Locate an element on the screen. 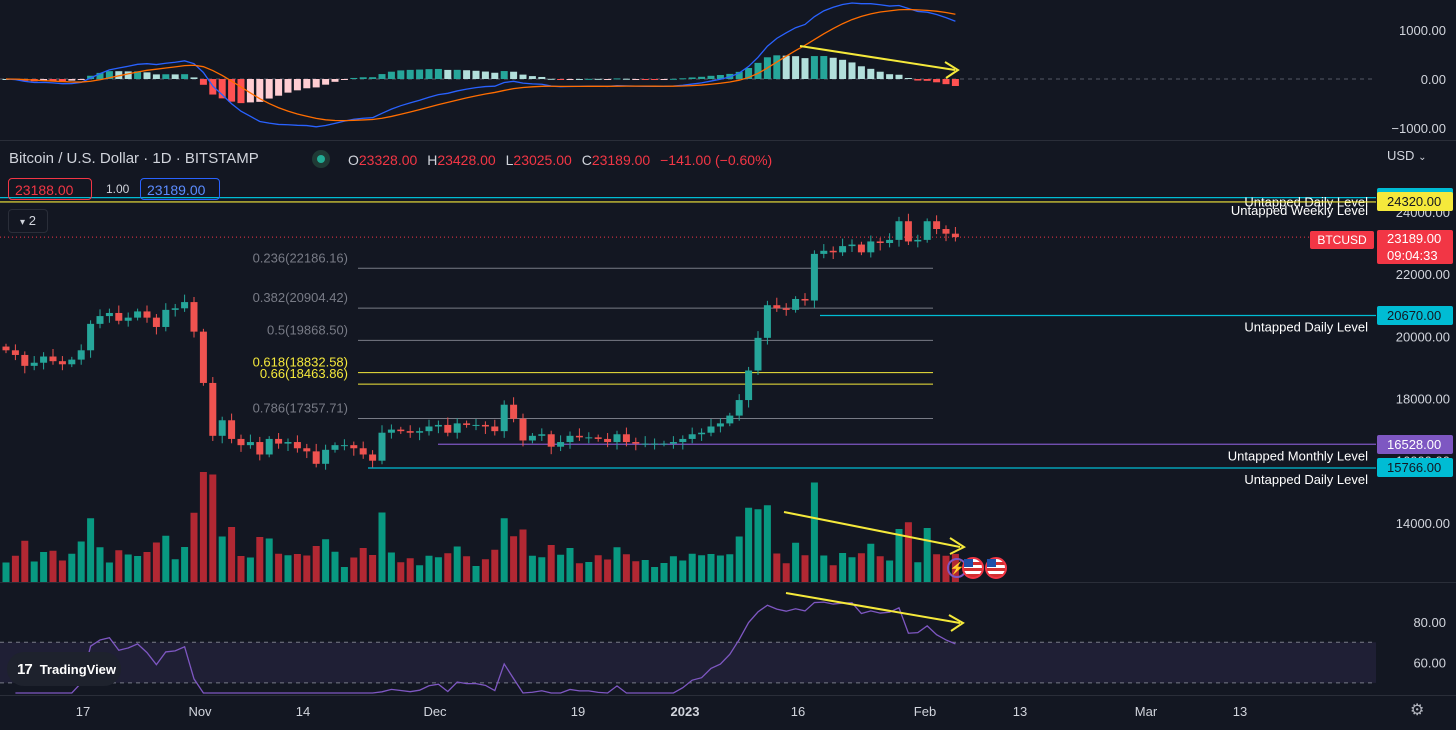  low-value: 23025.00 is located at coordinates (542, 160).